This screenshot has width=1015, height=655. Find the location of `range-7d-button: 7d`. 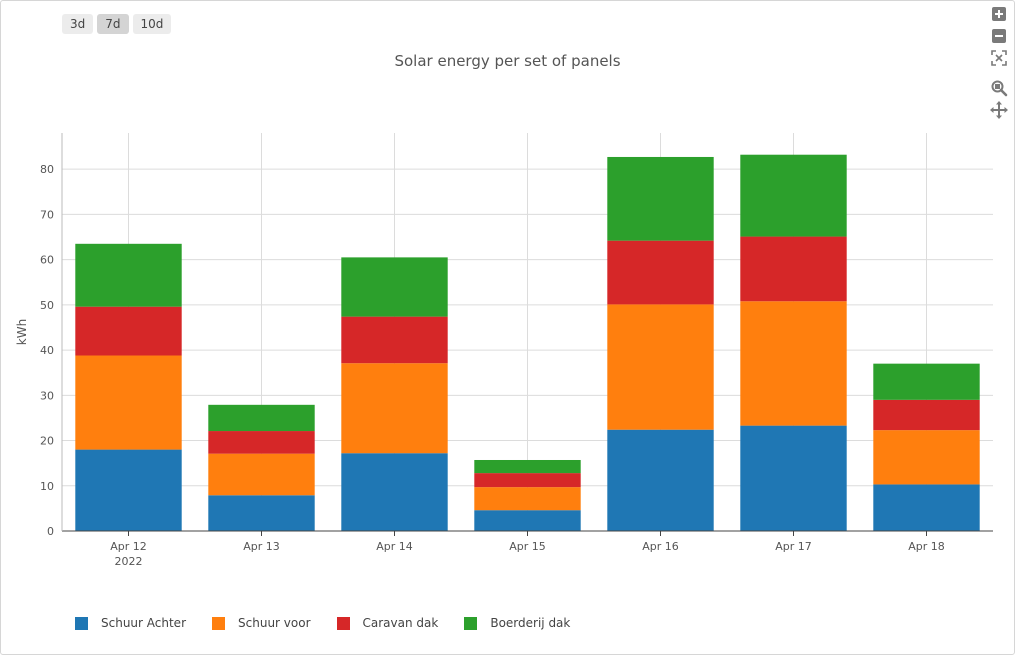

range-7d-button: 7d is located at coordinates (113, 24).